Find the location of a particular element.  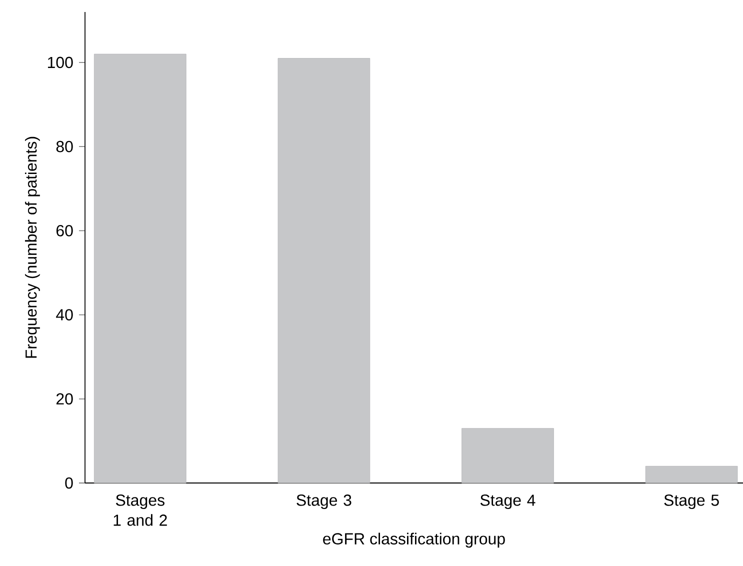

x-tick-label: Stage 3 is located at coordinates (324, 502).